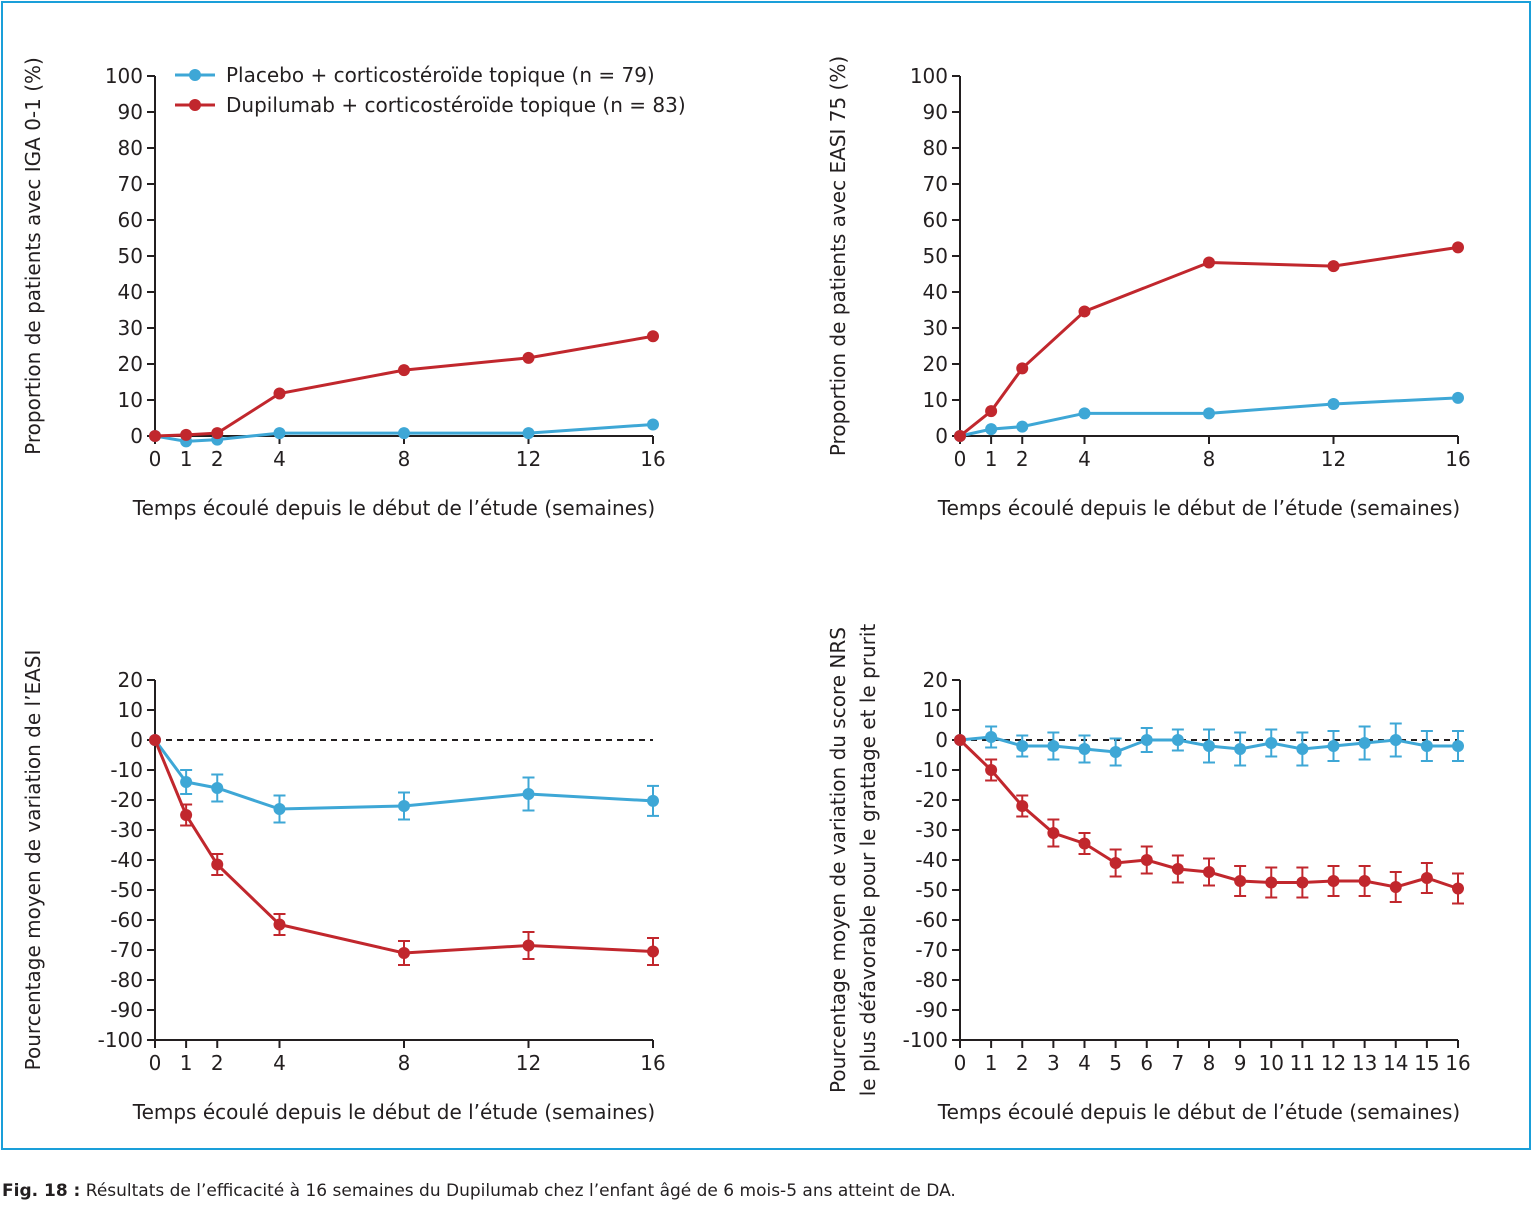 This screenshot has width=1536, height=1205. I want to click on y-tick-label: 70, so click(130, 184).